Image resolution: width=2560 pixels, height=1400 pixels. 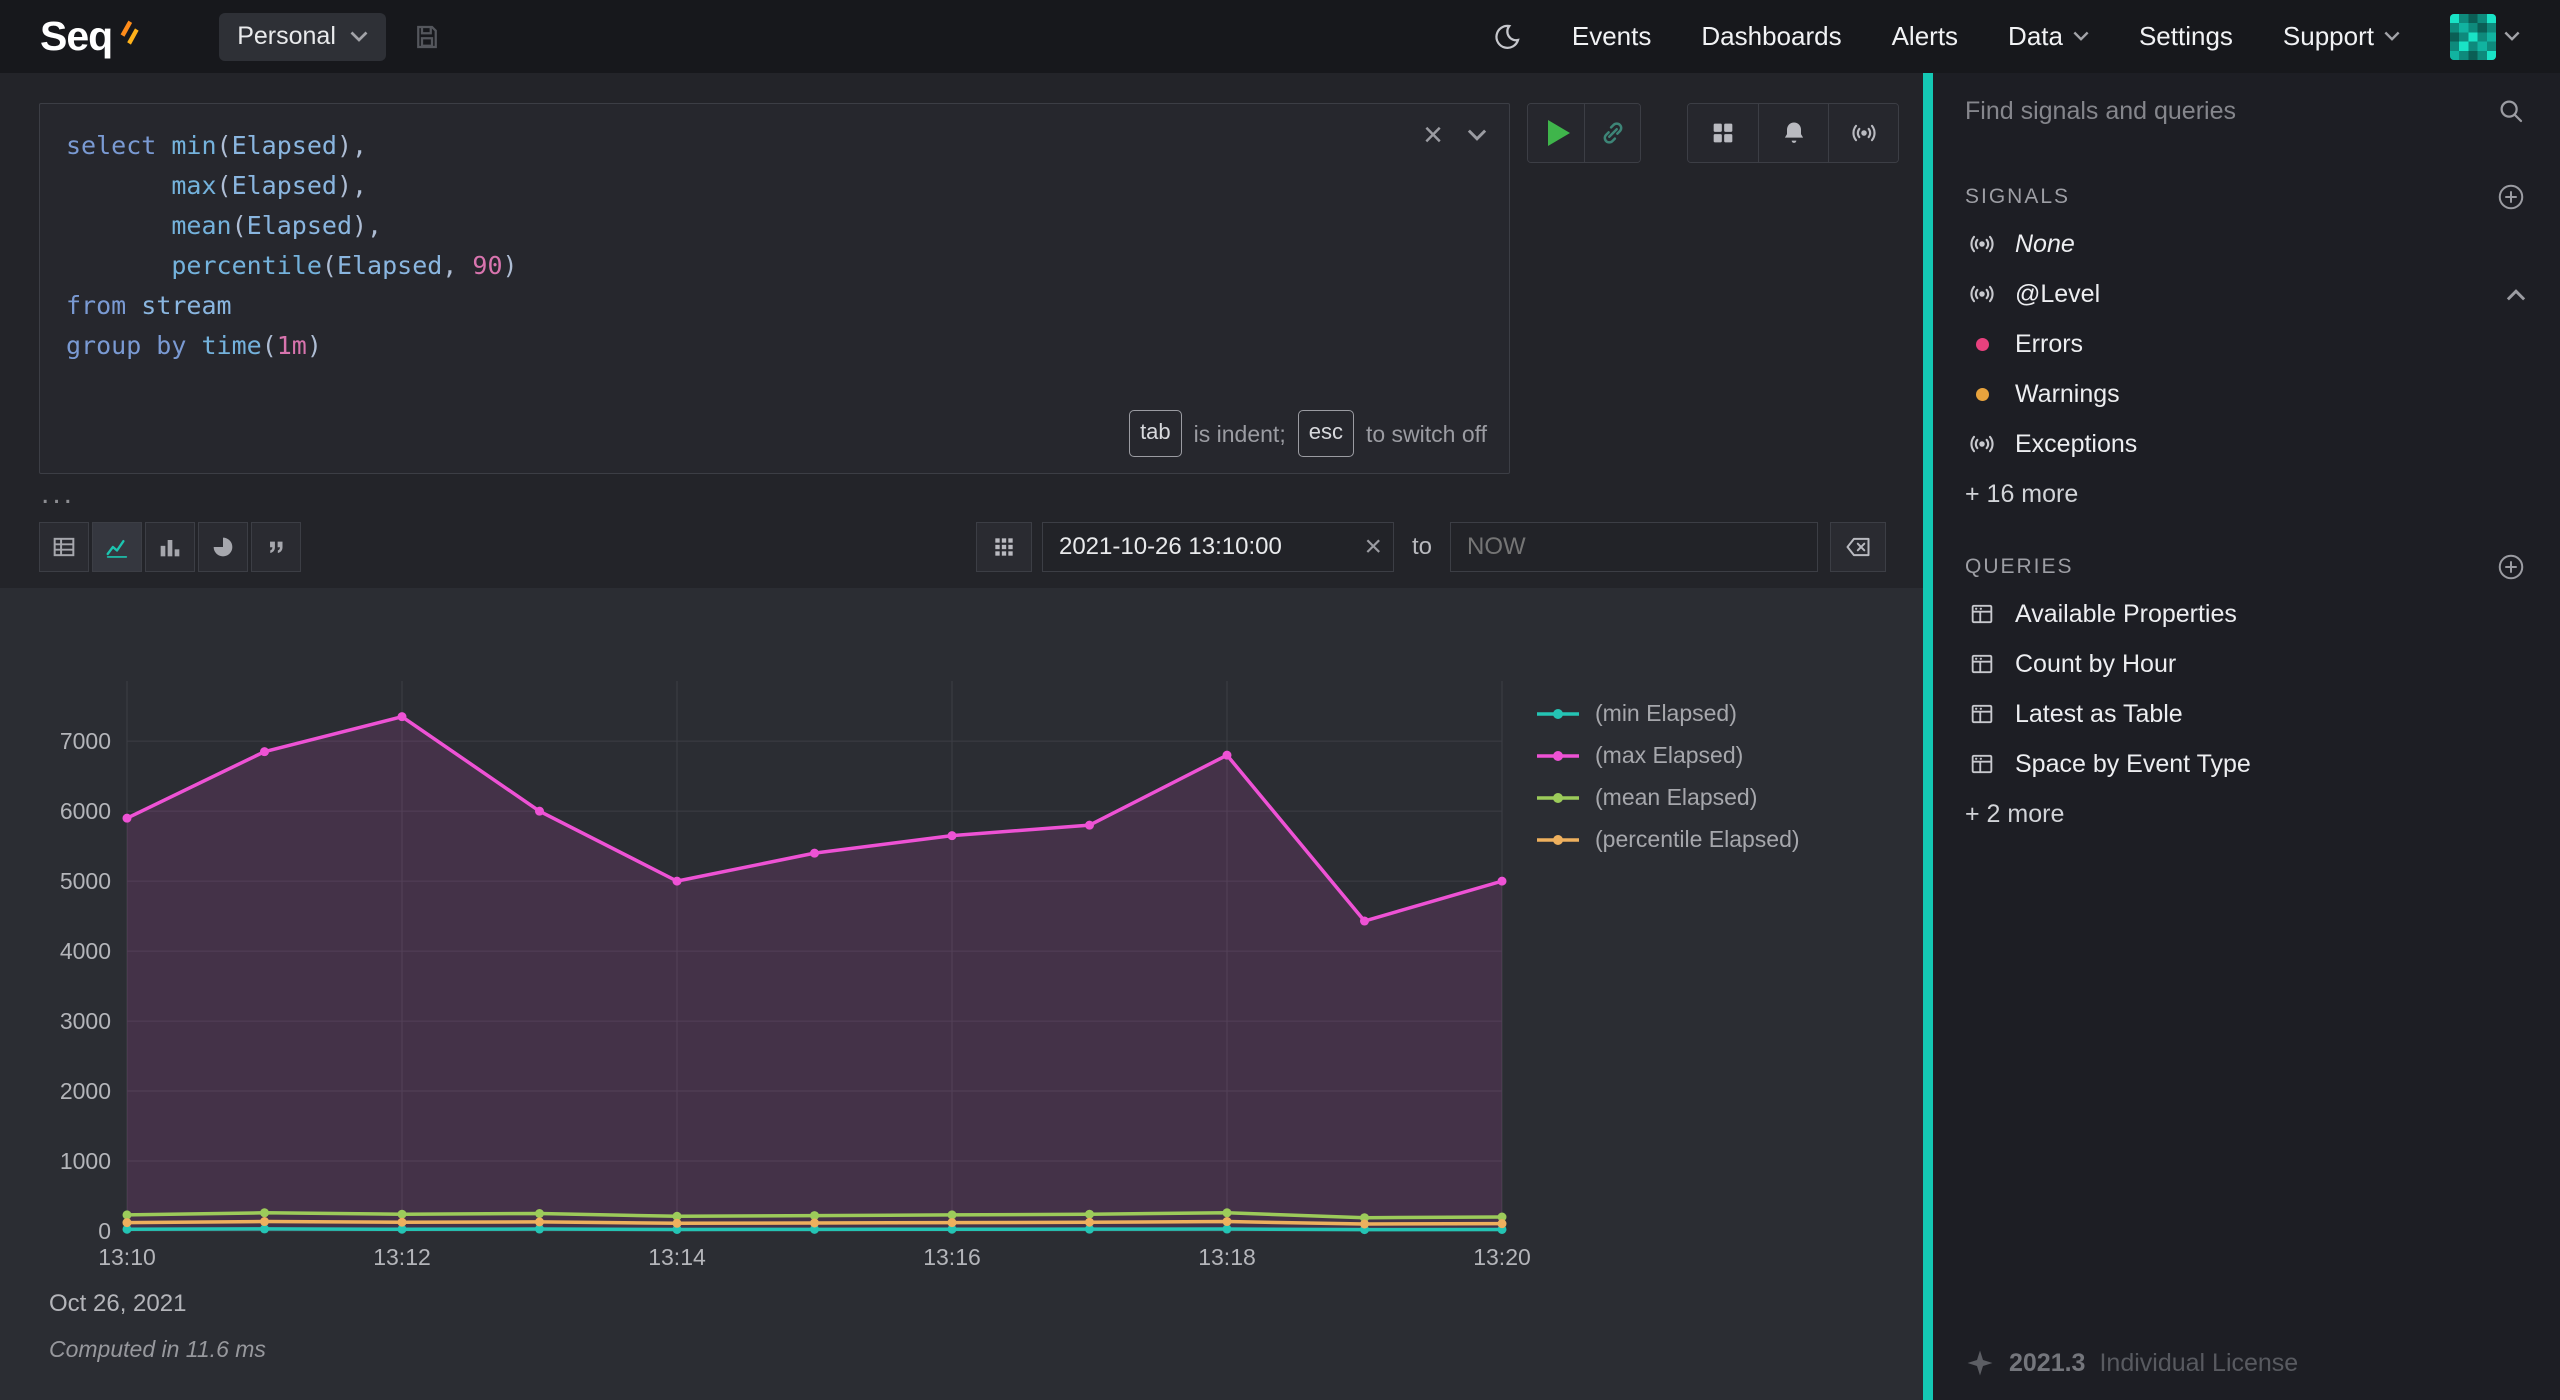 I want to click on view-mode-bar-chart-button, so click(x=170, y=547).